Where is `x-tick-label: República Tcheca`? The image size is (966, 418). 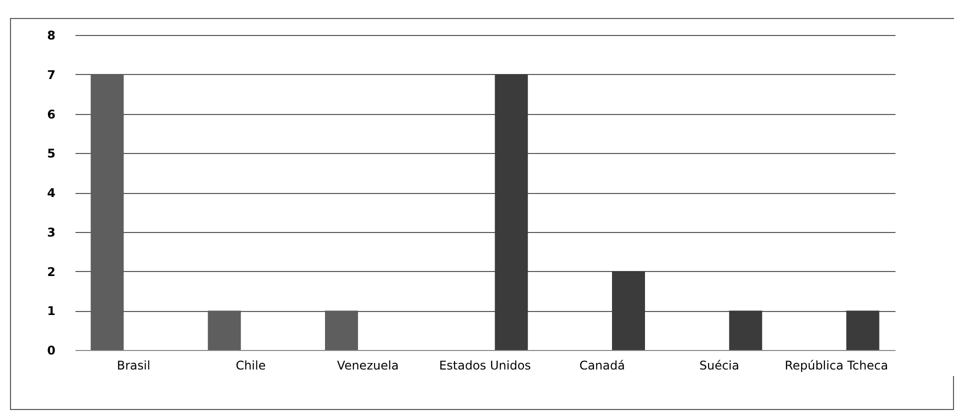 x-tick-label: República Tcheca is located at coordinates (836, 365).